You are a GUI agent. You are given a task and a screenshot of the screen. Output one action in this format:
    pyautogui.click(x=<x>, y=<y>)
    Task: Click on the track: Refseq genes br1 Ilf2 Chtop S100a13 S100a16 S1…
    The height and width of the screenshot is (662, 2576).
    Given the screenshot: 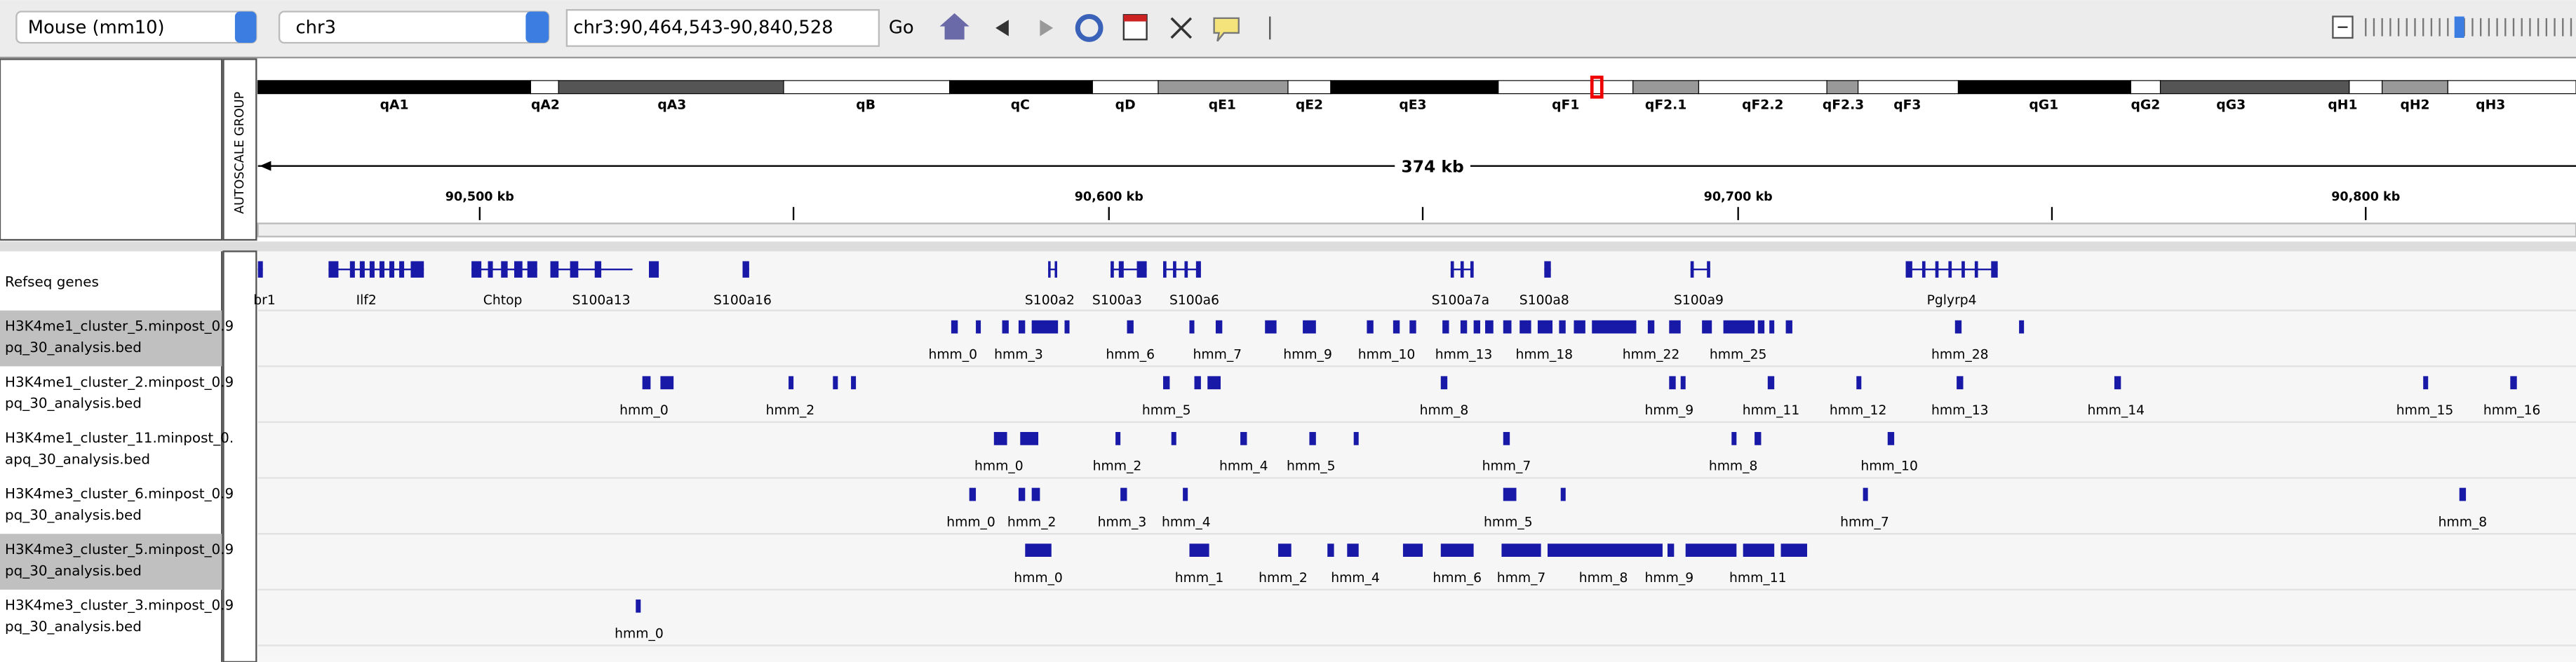 What is the action you would take?
    pyautogui.click(x=1290, y=286)
    